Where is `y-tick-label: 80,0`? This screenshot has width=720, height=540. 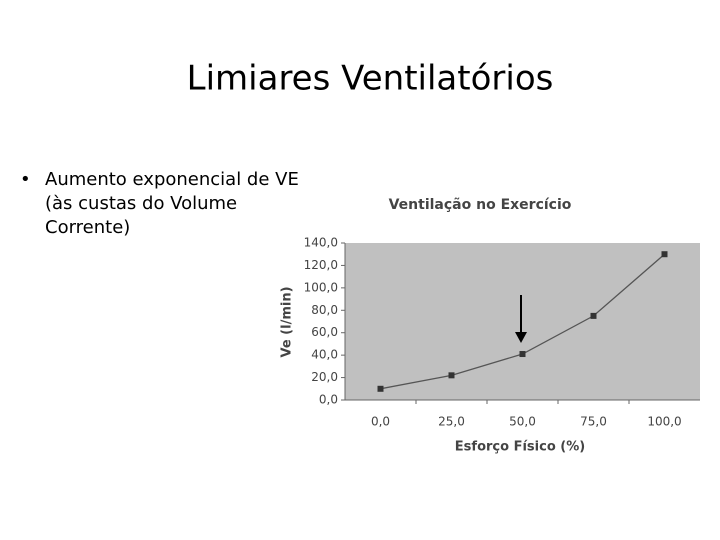 y-tick-label: 80,0 is located at coordinates (324, 310).